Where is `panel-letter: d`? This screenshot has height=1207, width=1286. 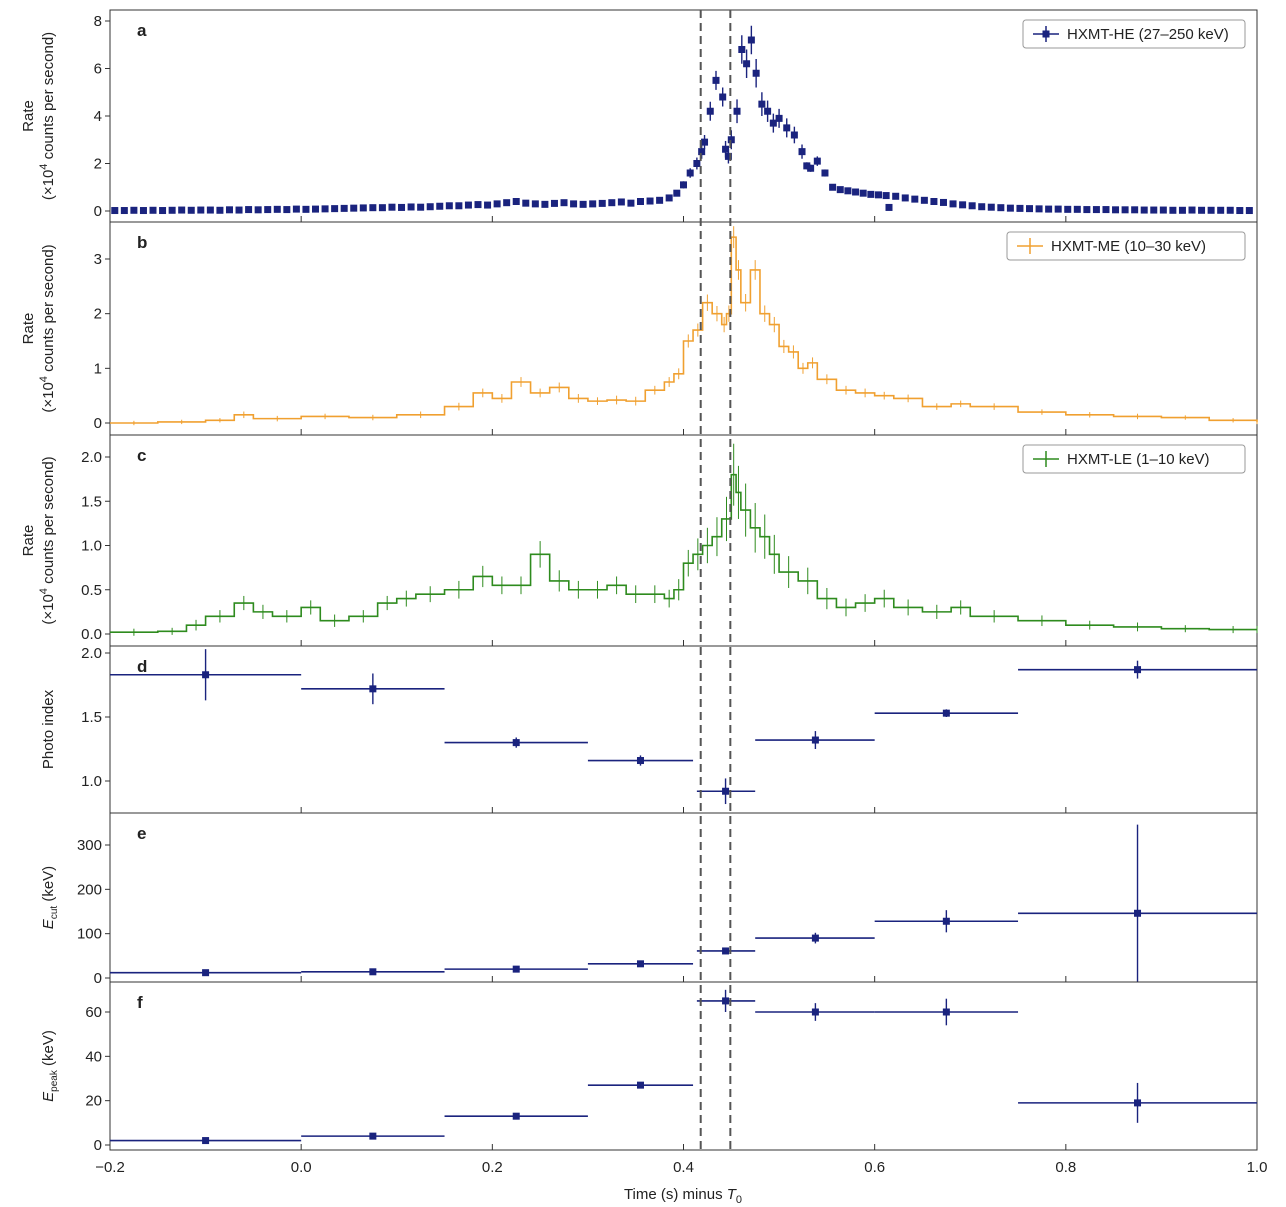
panel-letter: d is located at coordinates (142, 666).